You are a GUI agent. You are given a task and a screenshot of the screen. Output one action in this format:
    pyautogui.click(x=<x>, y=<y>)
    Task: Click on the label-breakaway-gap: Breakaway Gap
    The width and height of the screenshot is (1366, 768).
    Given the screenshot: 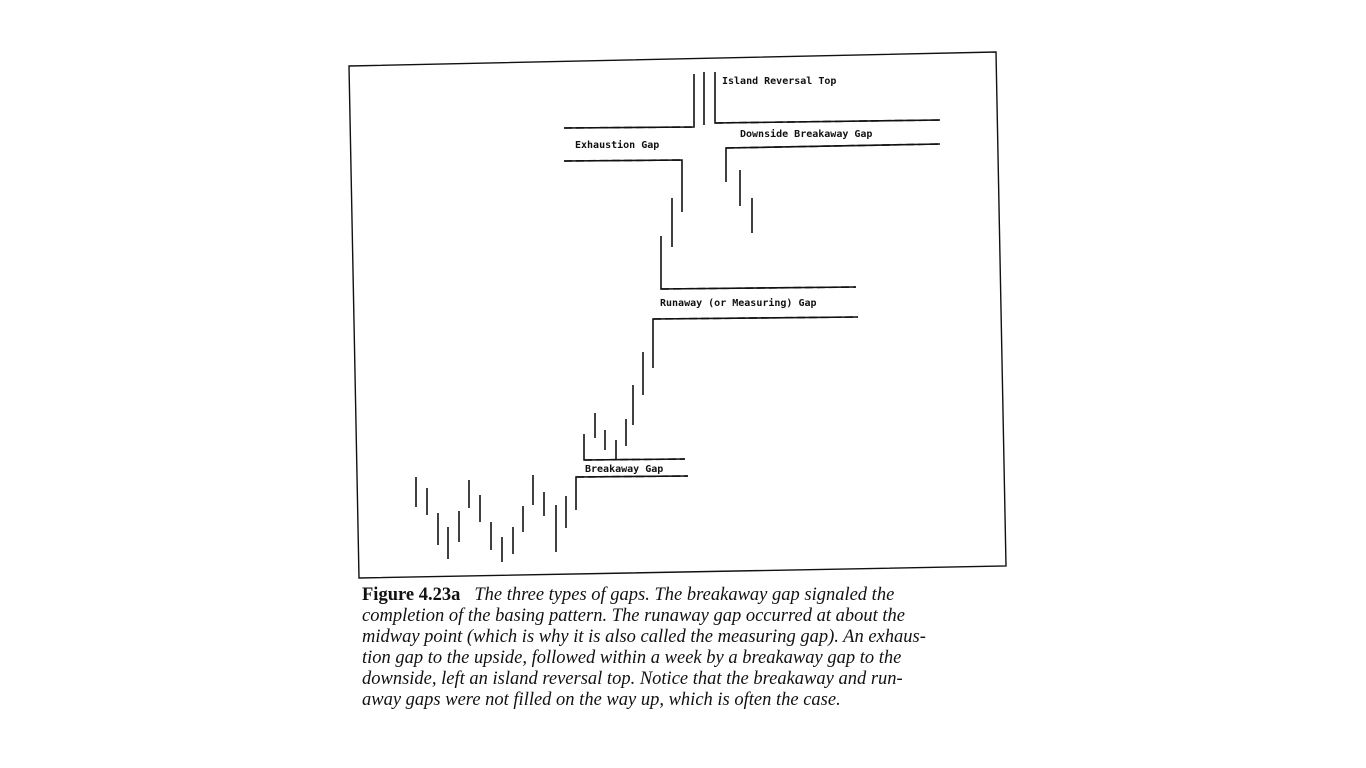 What is the action you would take?
    pyautogui.click(x=624, y=469)
    